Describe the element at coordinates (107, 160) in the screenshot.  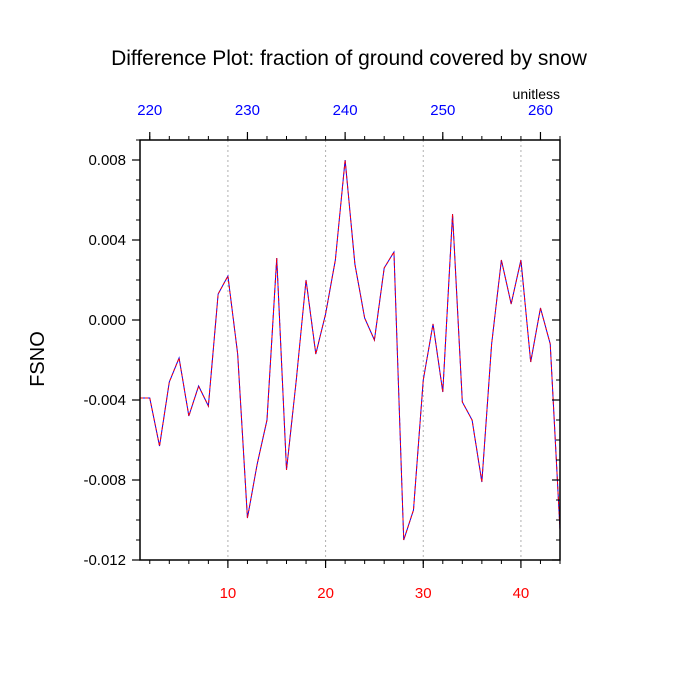
I see `y-tick-label: 0.008` at that location.